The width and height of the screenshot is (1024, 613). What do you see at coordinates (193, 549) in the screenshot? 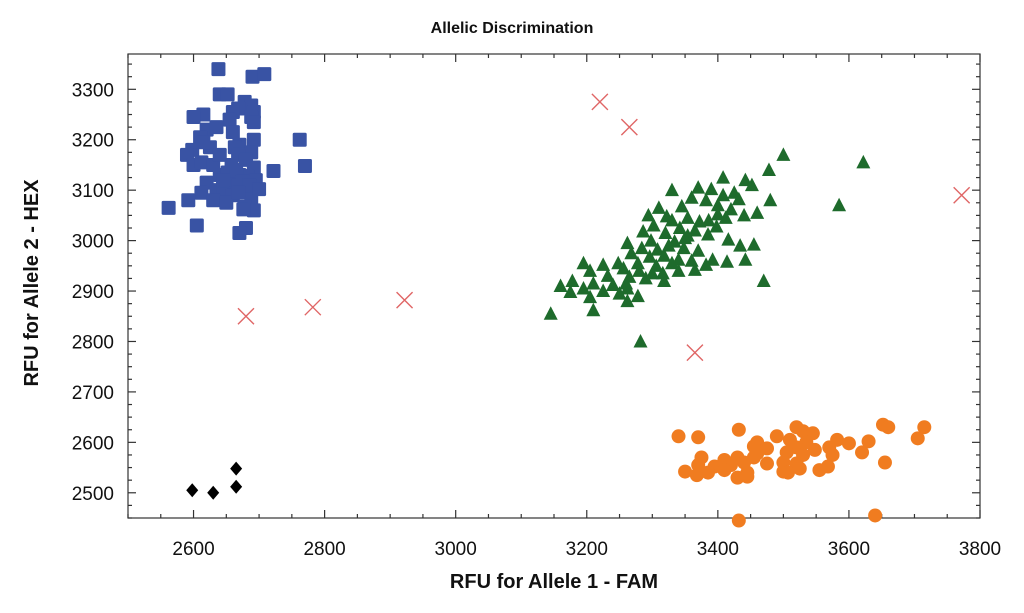
I see `x-tick-label: 2600` at bounding box center [193, 549].